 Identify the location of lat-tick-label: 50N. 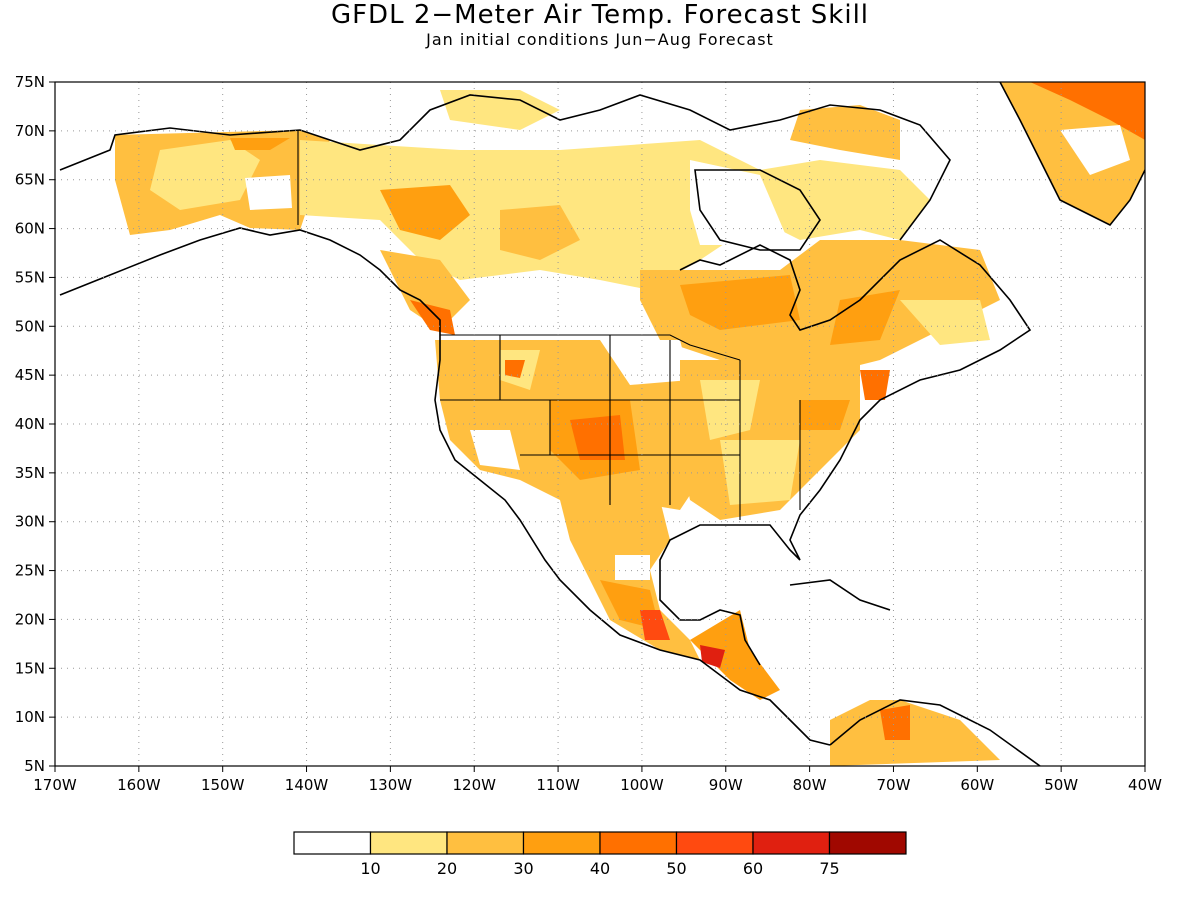
(30, 326).